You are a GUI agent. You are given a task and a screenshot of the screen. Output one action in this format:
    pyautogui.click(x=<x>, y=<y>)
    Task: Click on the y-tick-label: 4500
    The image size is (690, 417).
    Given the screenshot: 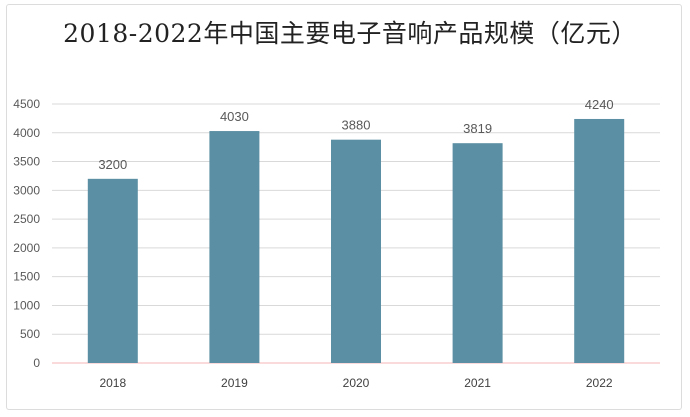 What is the action you would take?
    pyautogui.click(x=26, y=104)
    